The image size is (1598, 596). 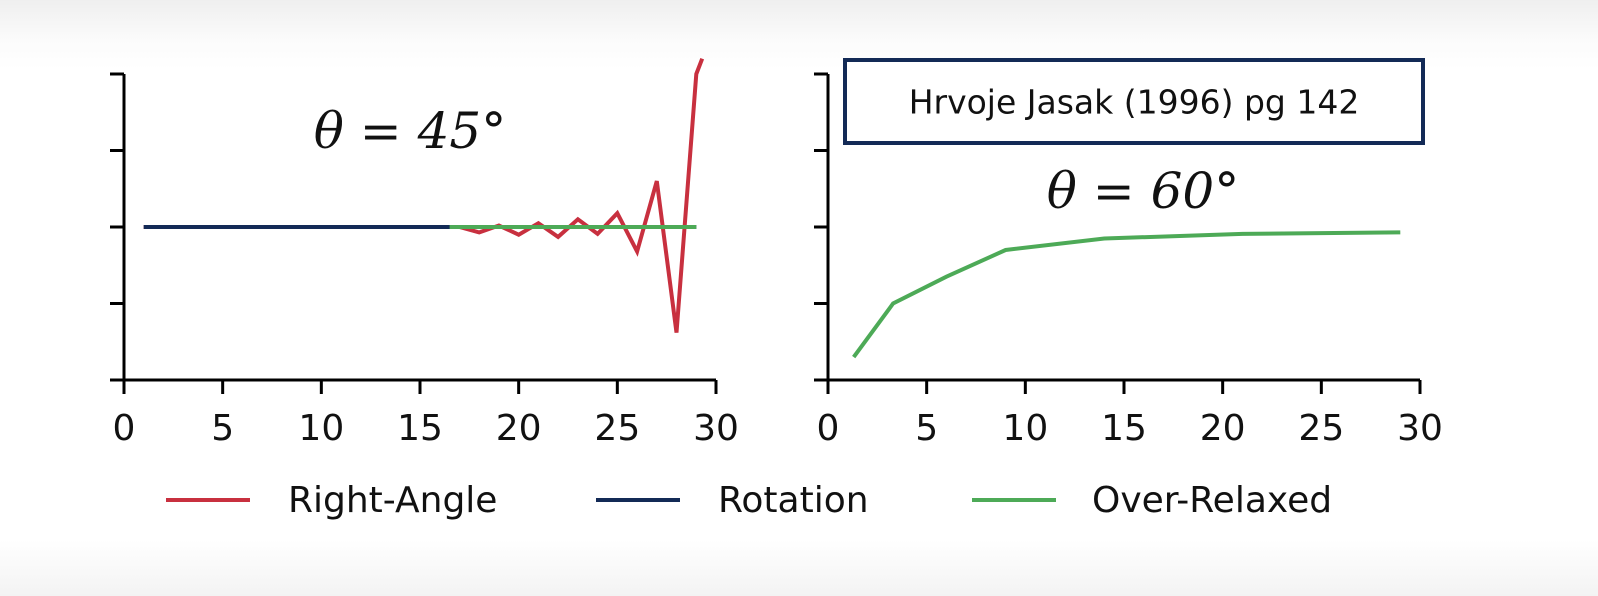 I want to click on citation-text: Hrvoje Jasak (1996) pg 142, so click(x=1134, y=102).